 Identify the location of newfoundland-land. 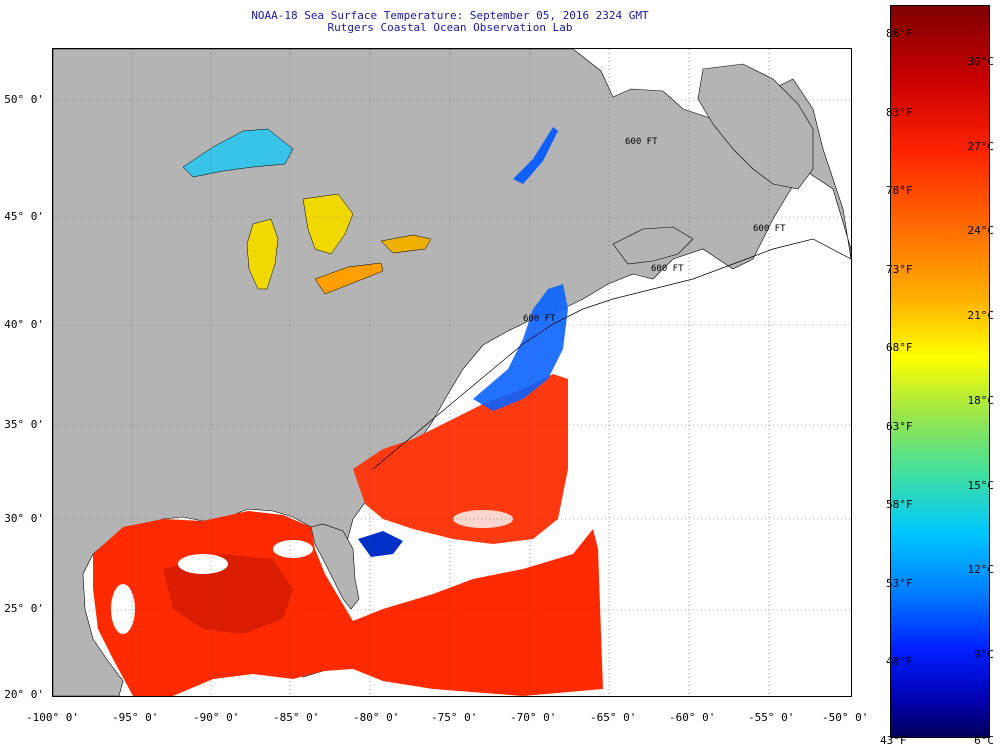
(755, 126).